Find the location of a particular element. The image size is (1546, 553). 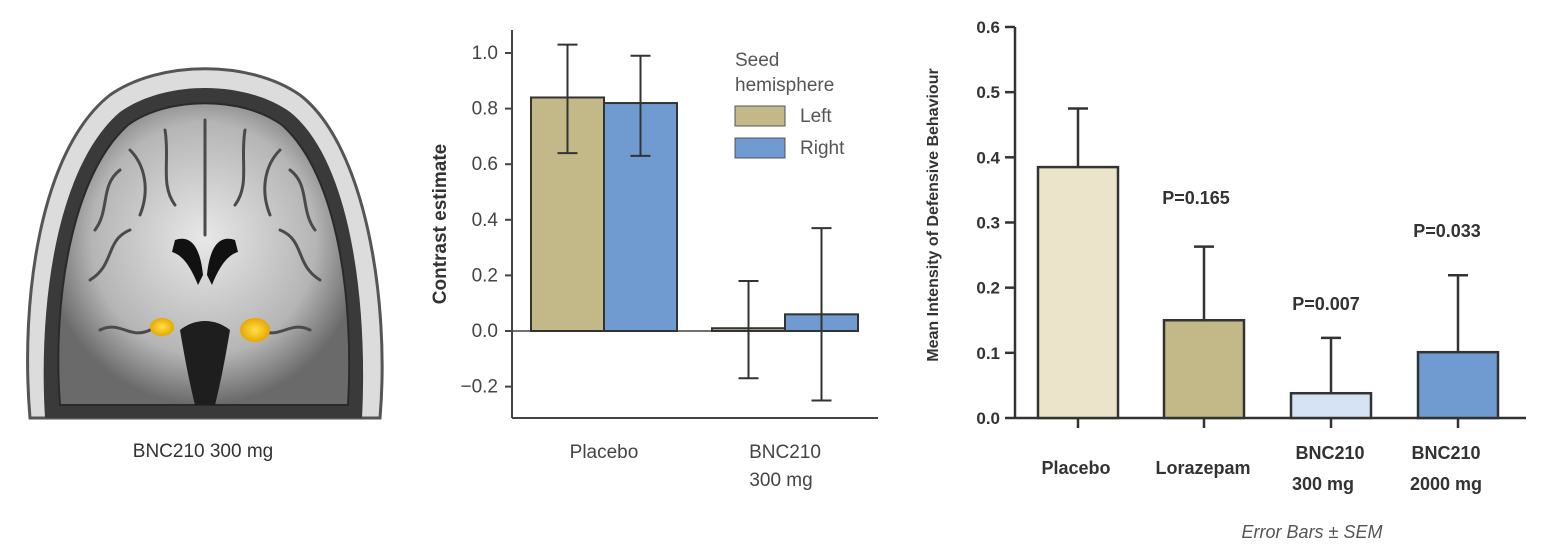

contrast-y-tick-label: −0.2 is located at coordinates (479, 387).